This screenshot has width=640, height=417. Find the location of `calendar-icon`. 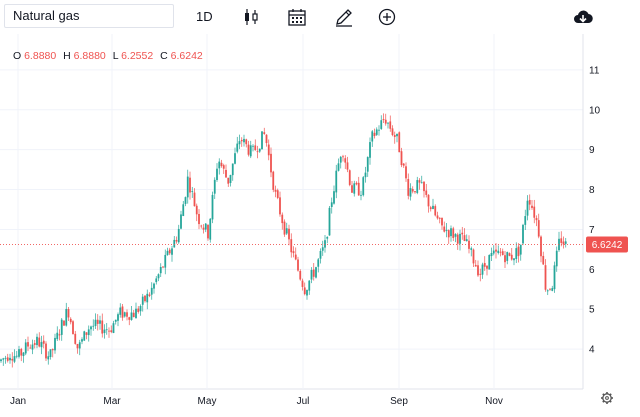

calendar-icon is located at coordinates (297, 17).